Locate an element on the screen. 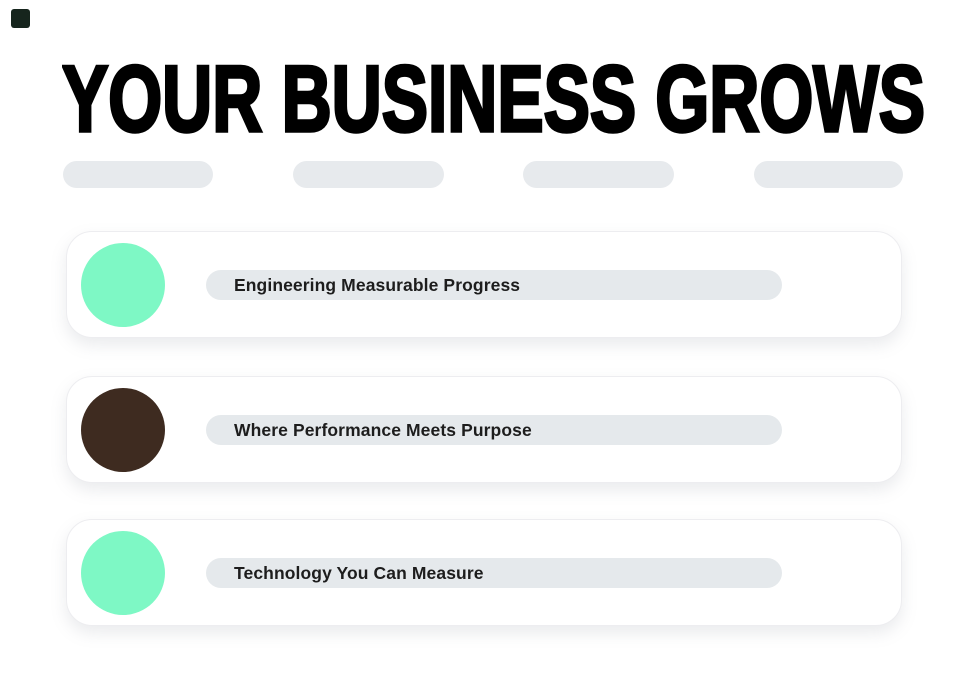  headline-graphic: YOUR BUSINESS GROWS is located at coordinates (493, 98).